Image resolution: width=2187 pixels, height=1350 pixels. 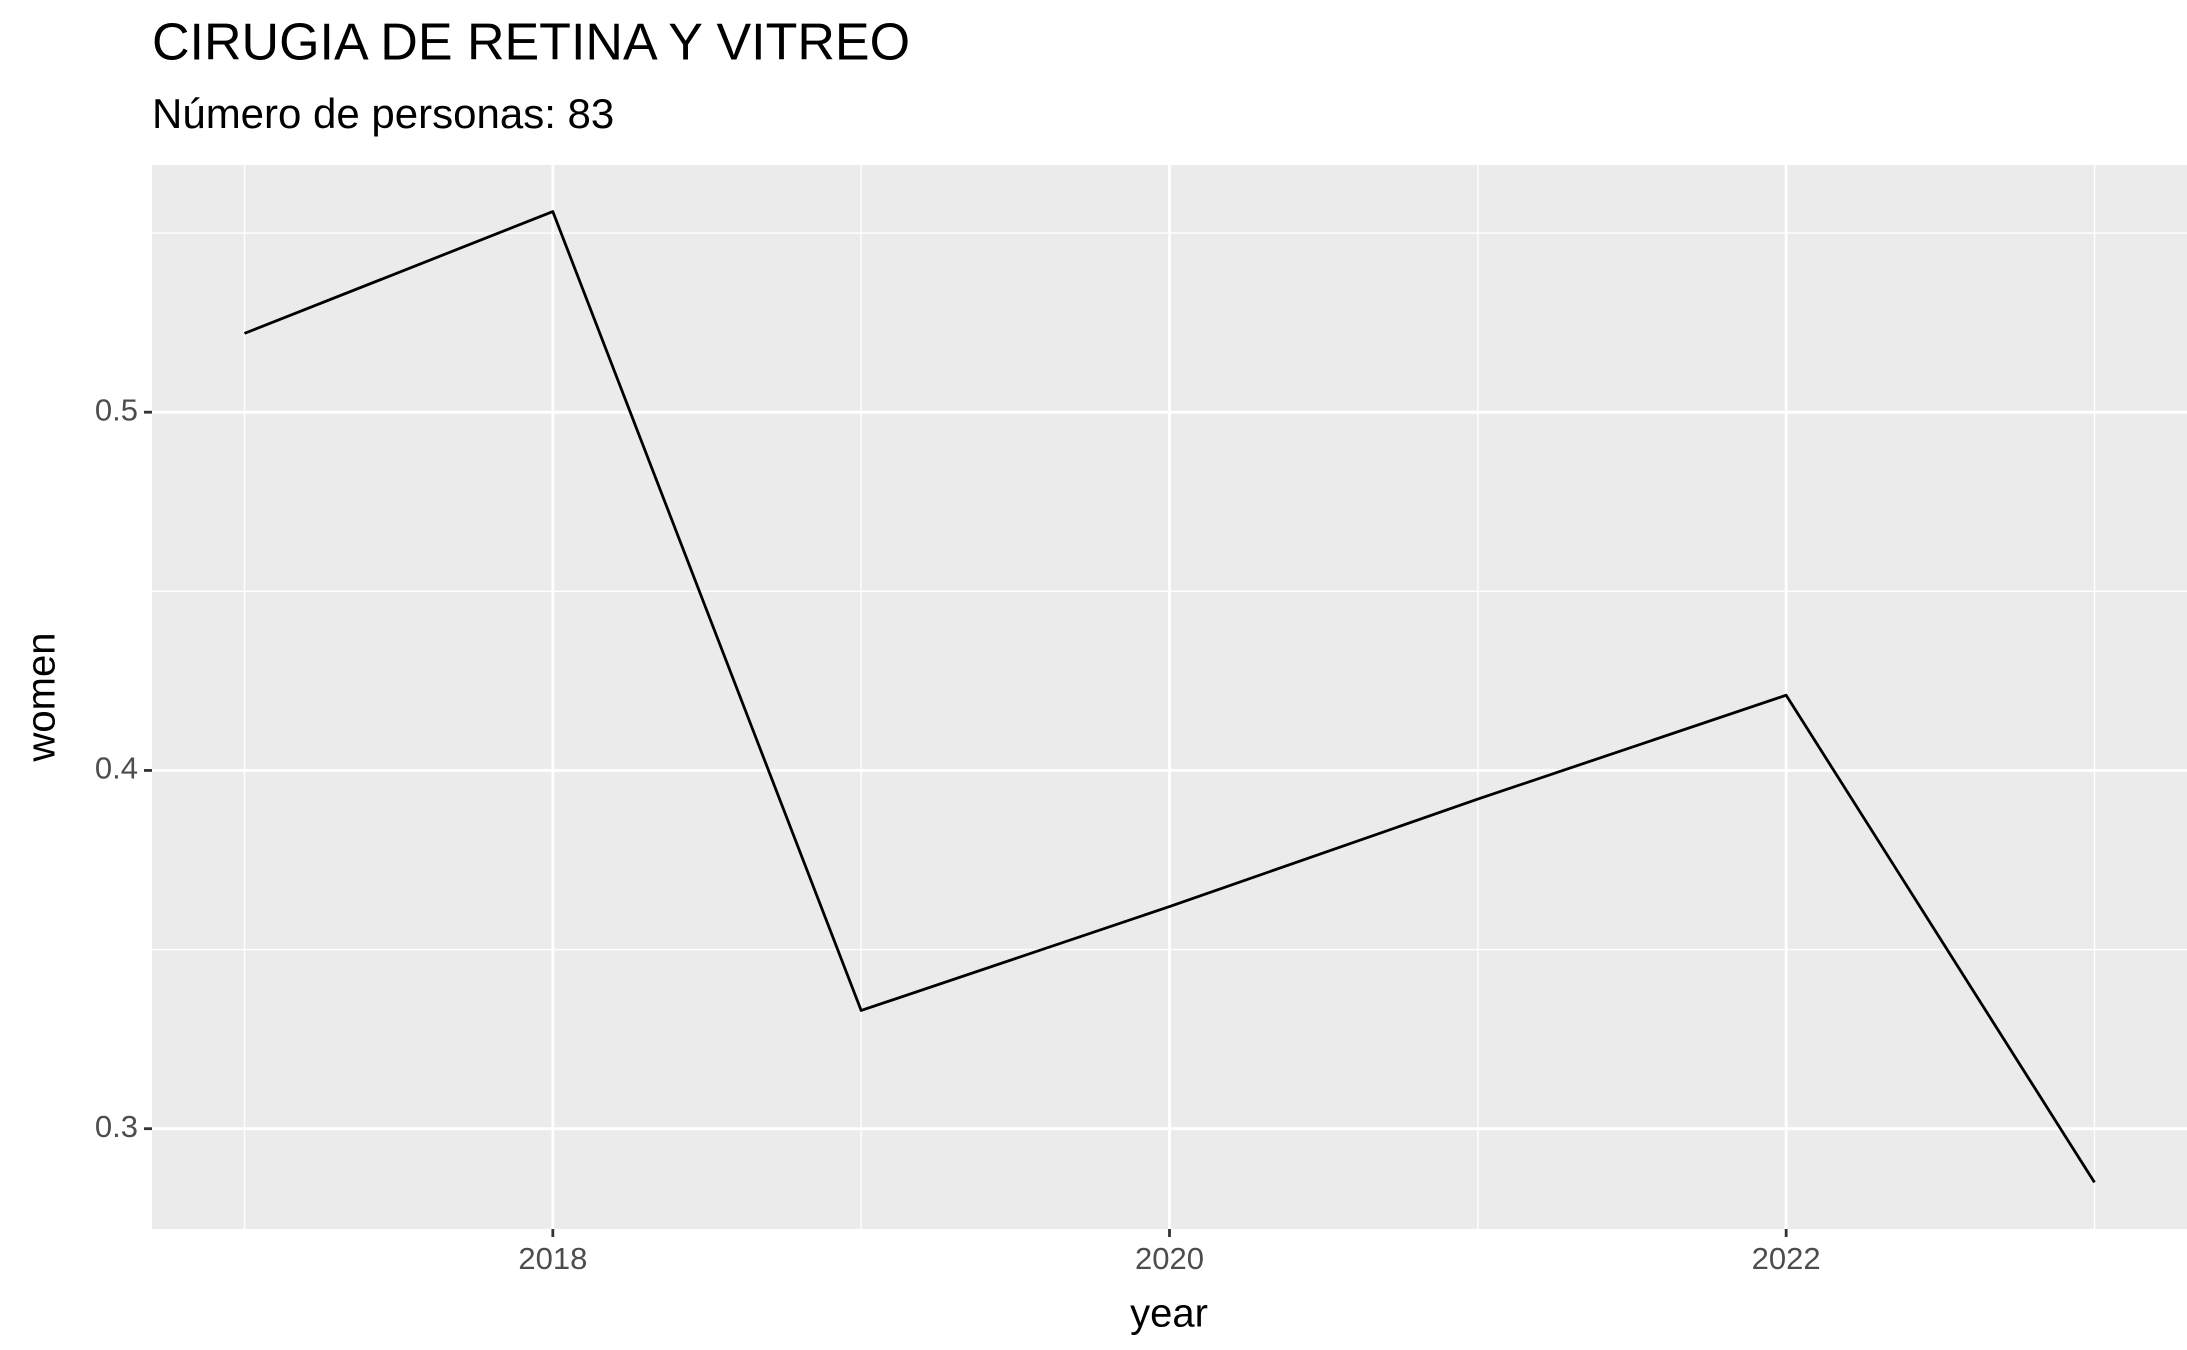 What do you see at coordinates (116, 768) in the screenshot?
I see `y-tick-label: 0.4` at bounding box center [116, 768].